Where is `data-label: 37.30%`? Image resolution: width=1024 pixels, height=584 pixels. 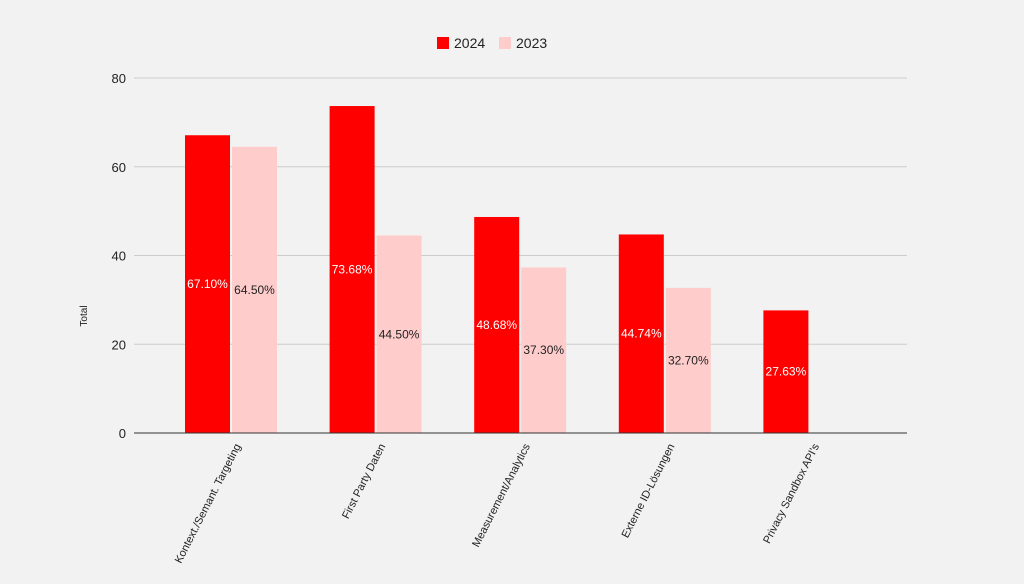 data-label: 37.30% is located at coordinates (543, 350).